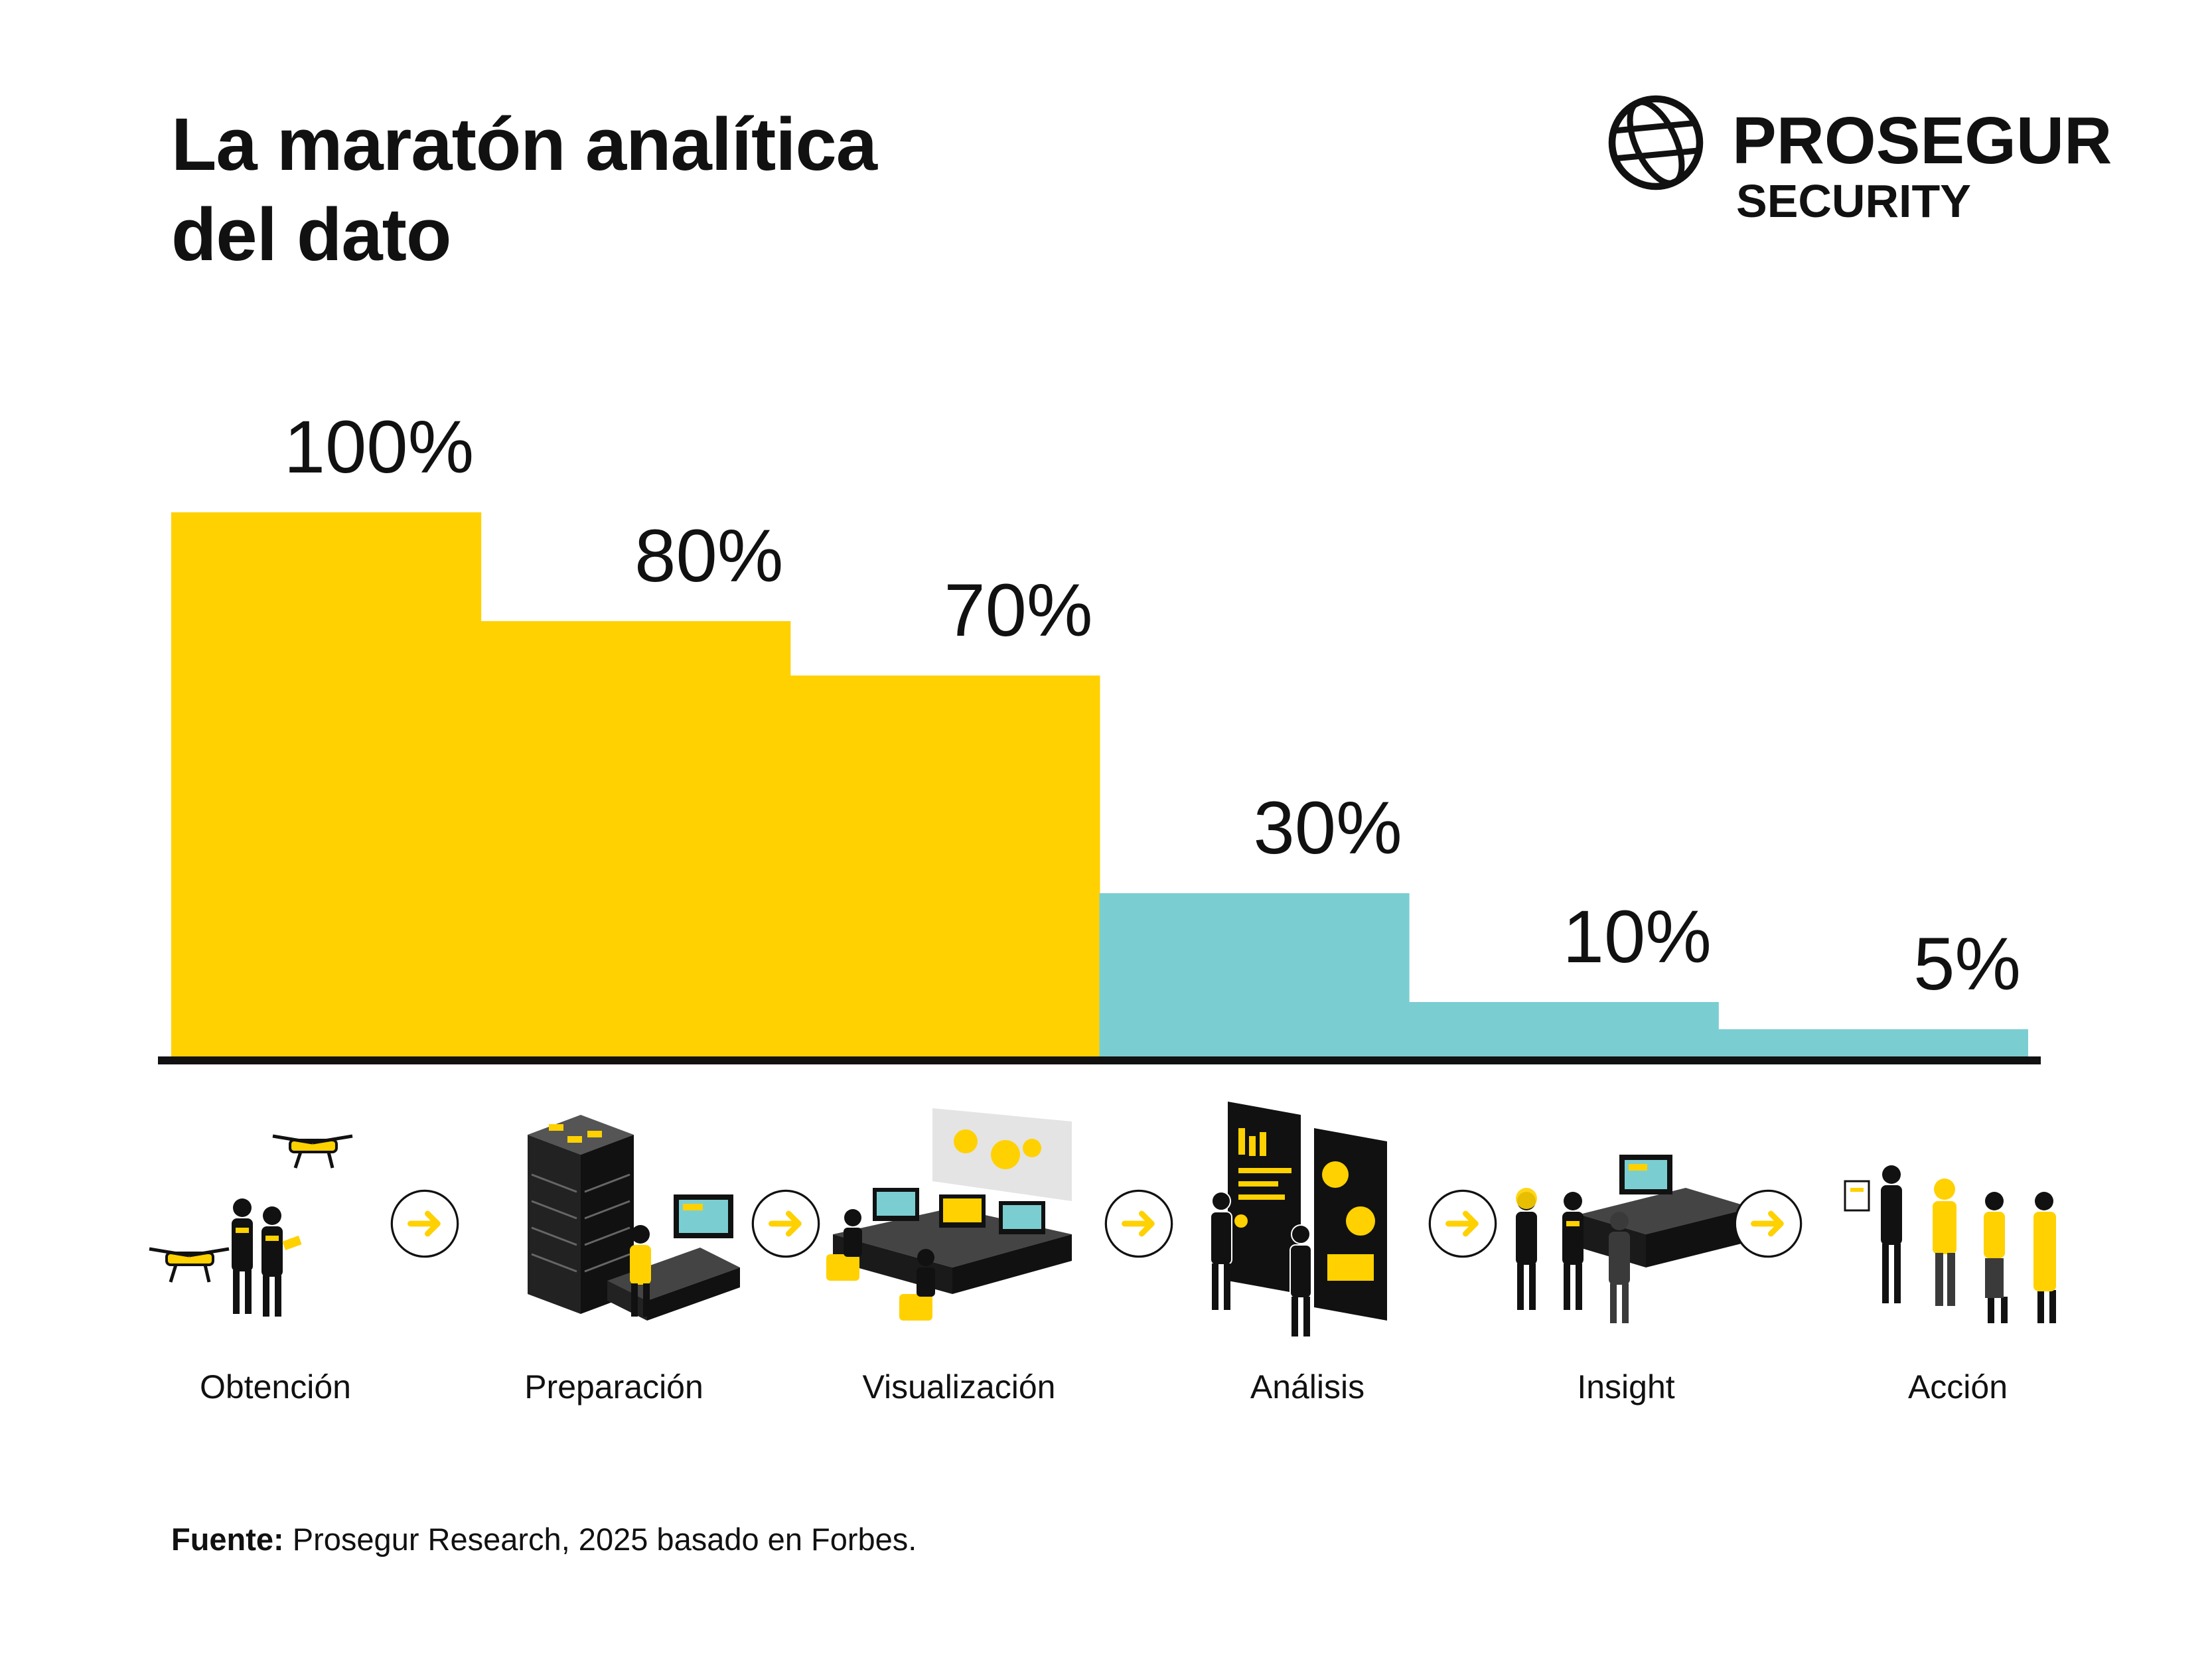 The width and height of the screenshot is (2212, 1659). I want to click on stage-visualizacion: Visualización, so click(959, 1261).